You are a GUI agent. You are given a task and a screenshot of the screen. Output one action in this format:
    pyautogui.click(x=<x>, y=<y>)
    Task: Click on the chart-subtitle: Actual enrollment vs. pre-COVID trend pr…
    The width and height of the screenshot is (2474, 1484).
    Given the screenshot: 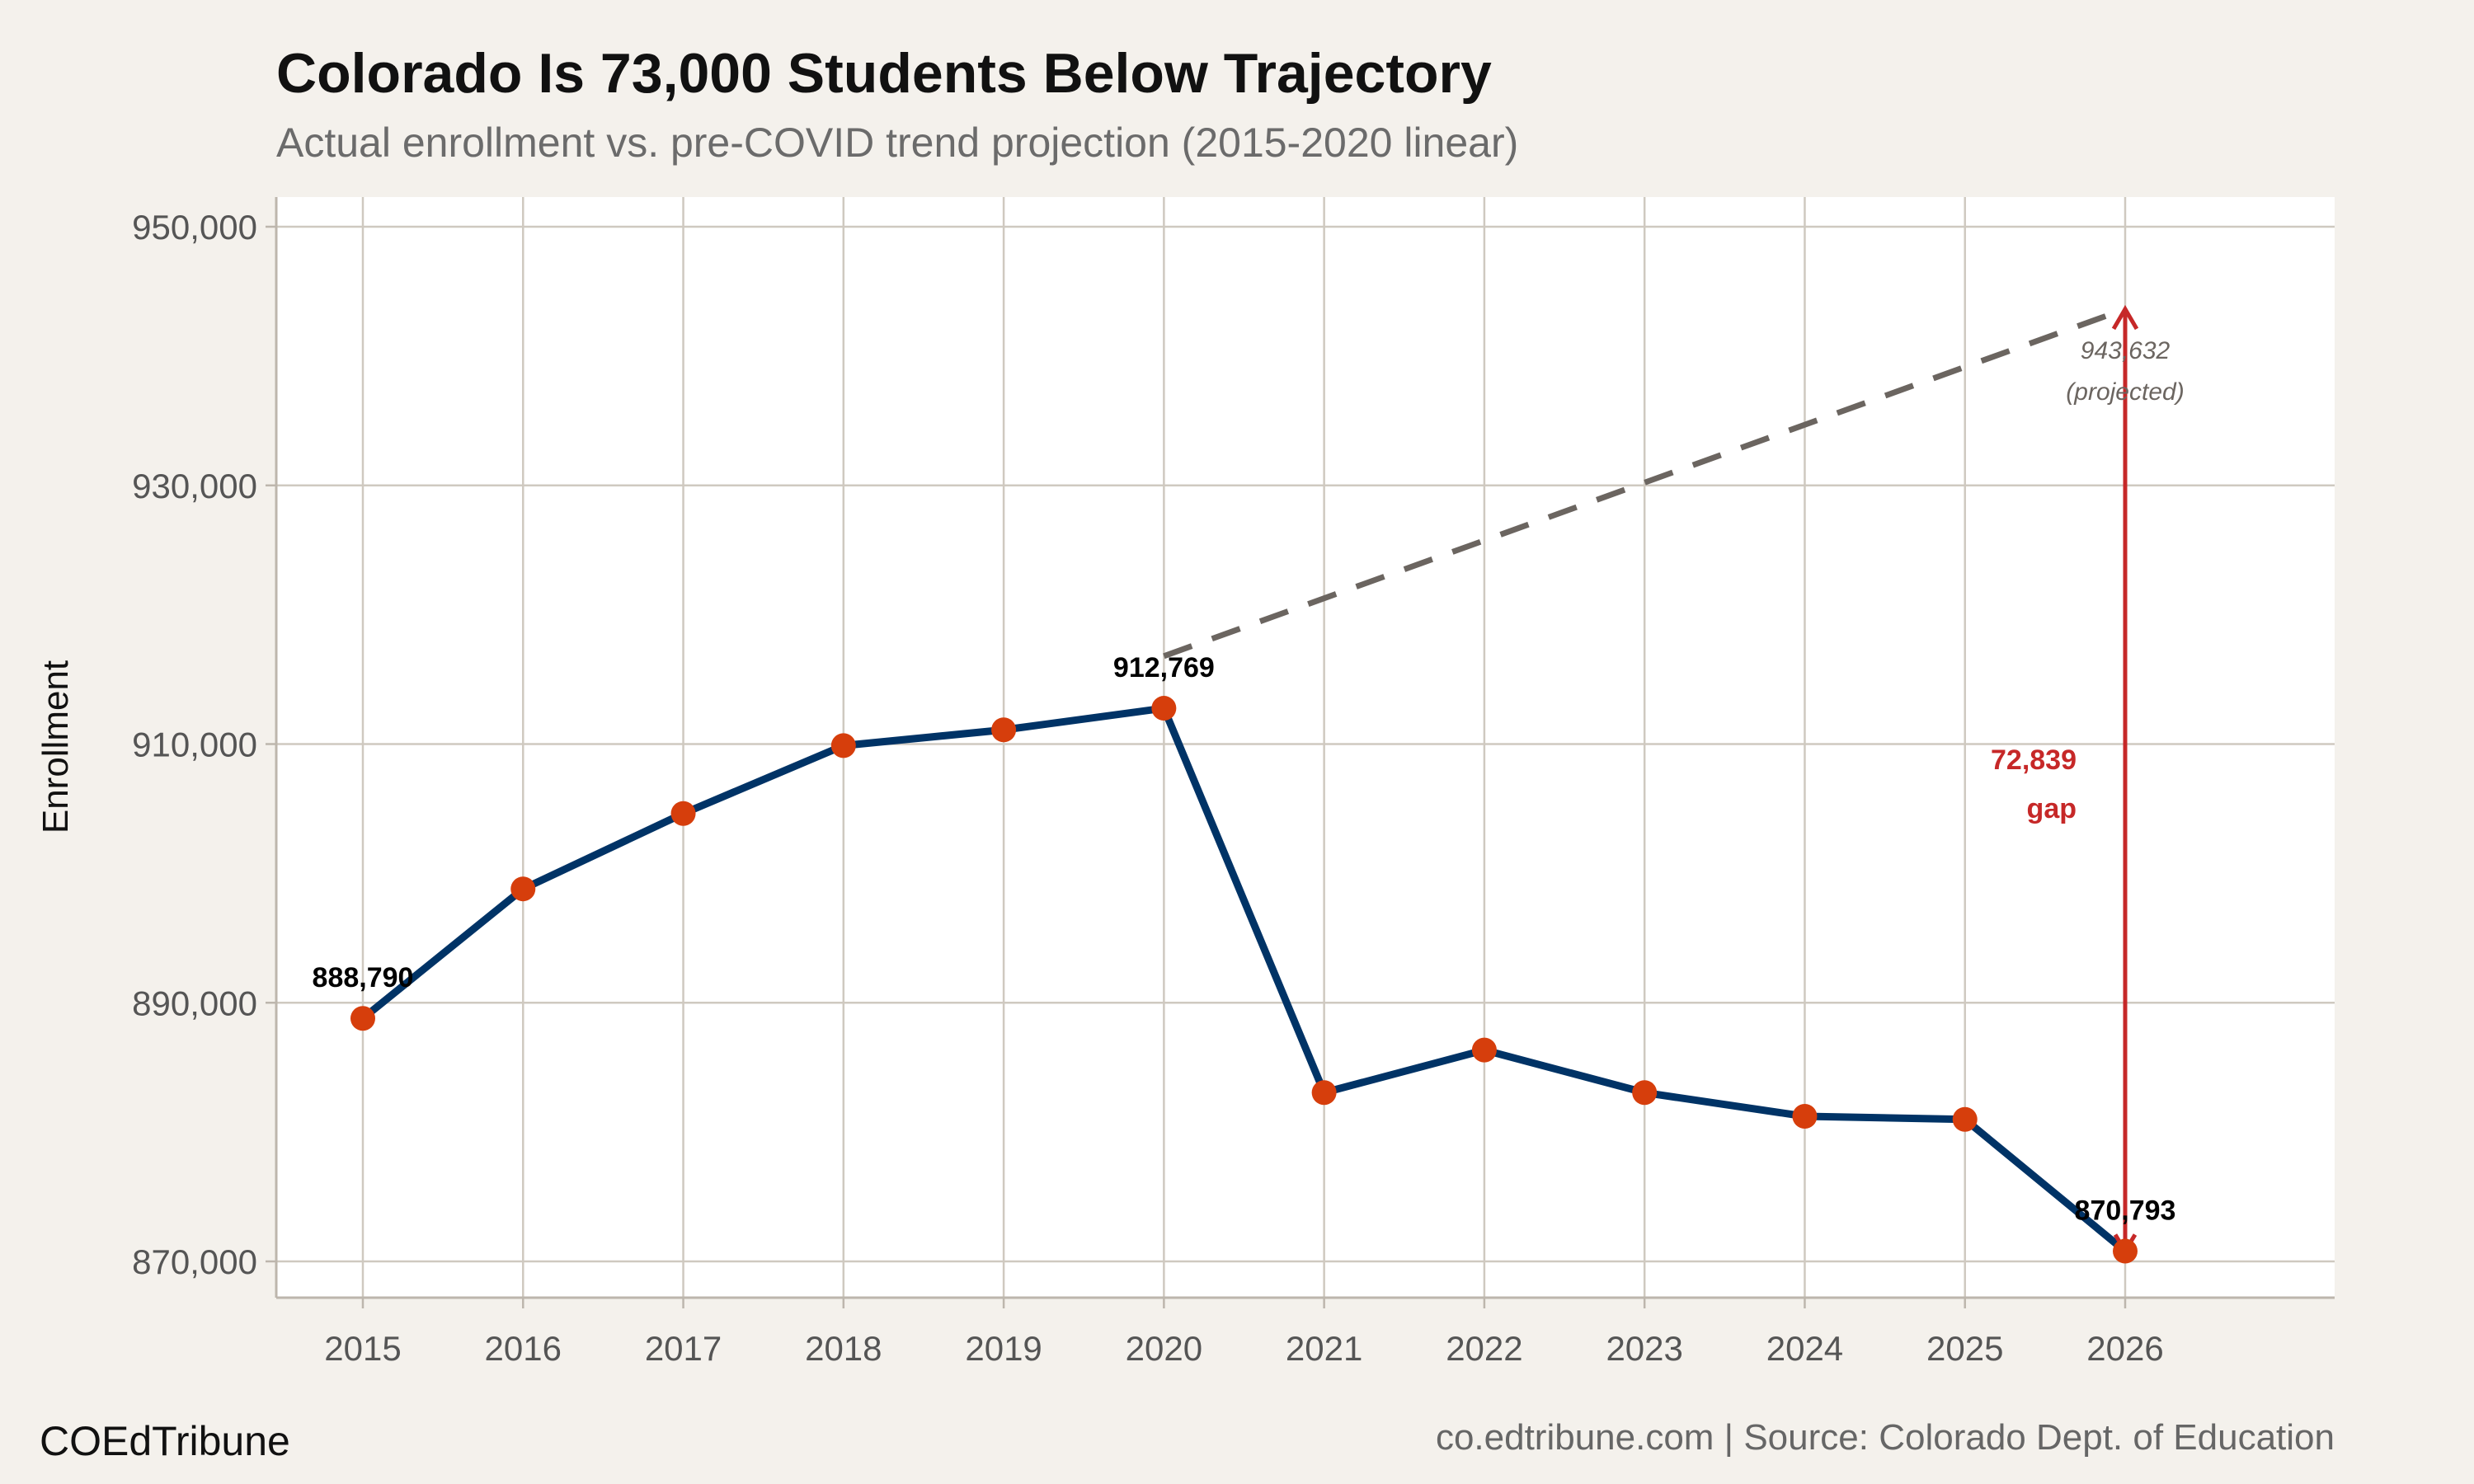 What is the action you would take?
    pyautogui.click(x=897, y=143)
    